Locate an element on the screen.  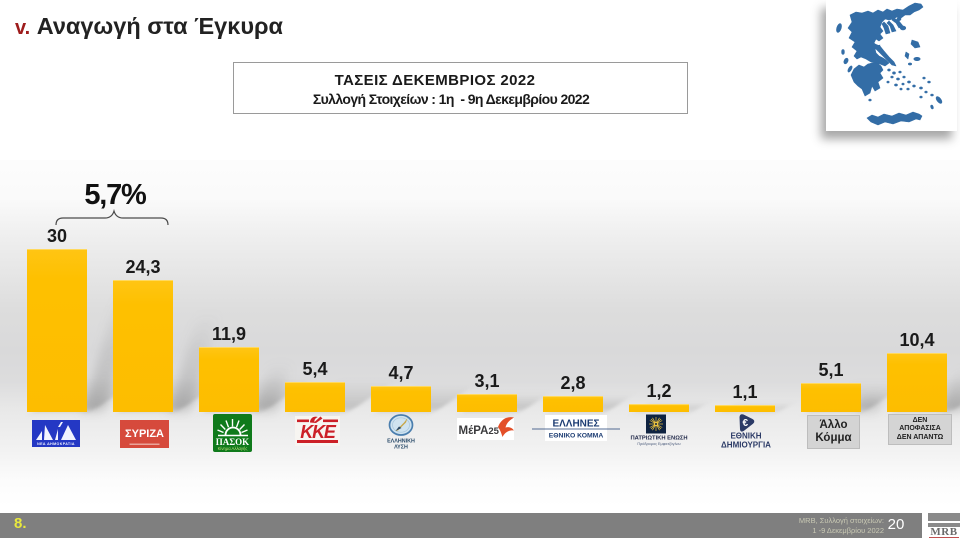
svg-text: ΕΘΝΙΚΗ is located at coordinates (745, 436).